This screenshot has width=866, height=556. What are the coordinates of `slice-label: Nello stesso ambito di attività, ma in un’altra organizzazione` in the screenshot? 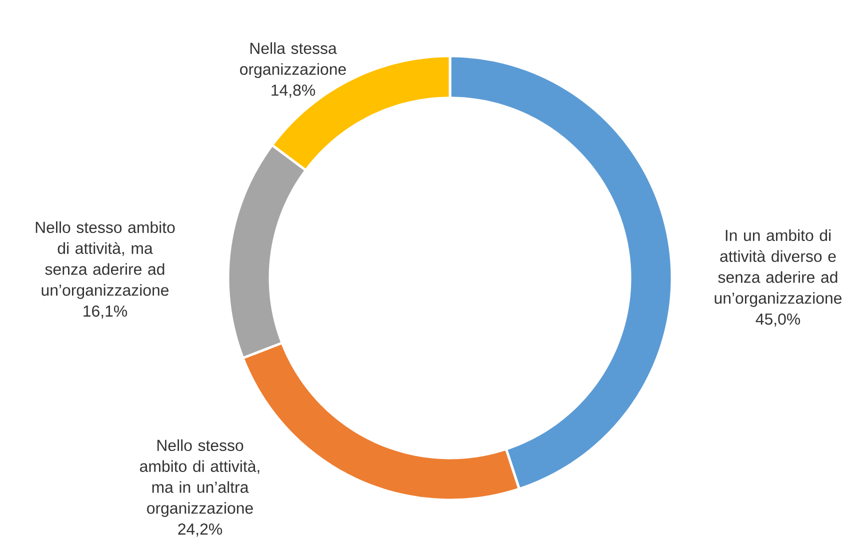 It's located at (200, 478).